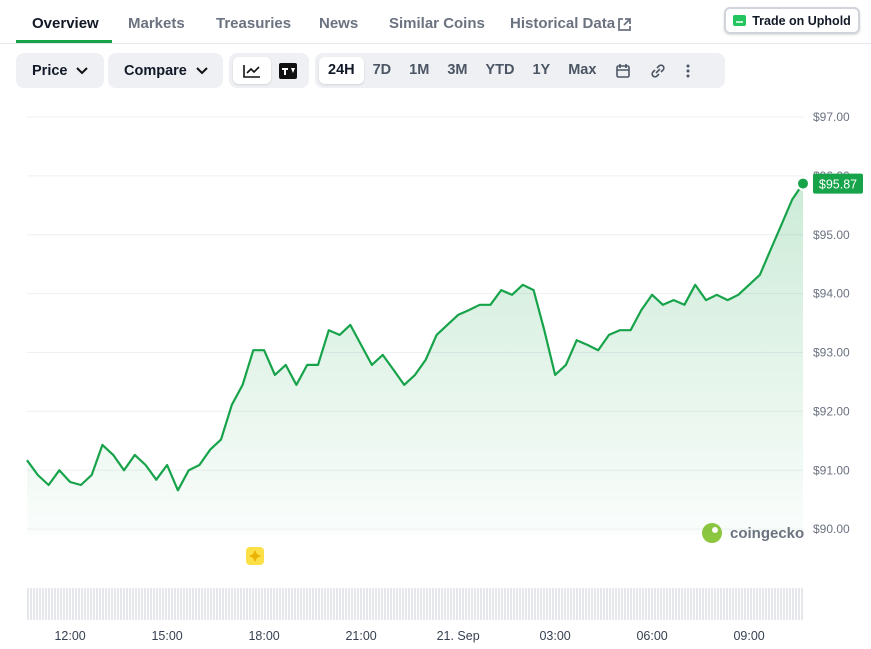  What do you see at coordinates (831, 353) in the screenshot?
I see `y-tick-label: $93.00` at bounding box center [831, 353].